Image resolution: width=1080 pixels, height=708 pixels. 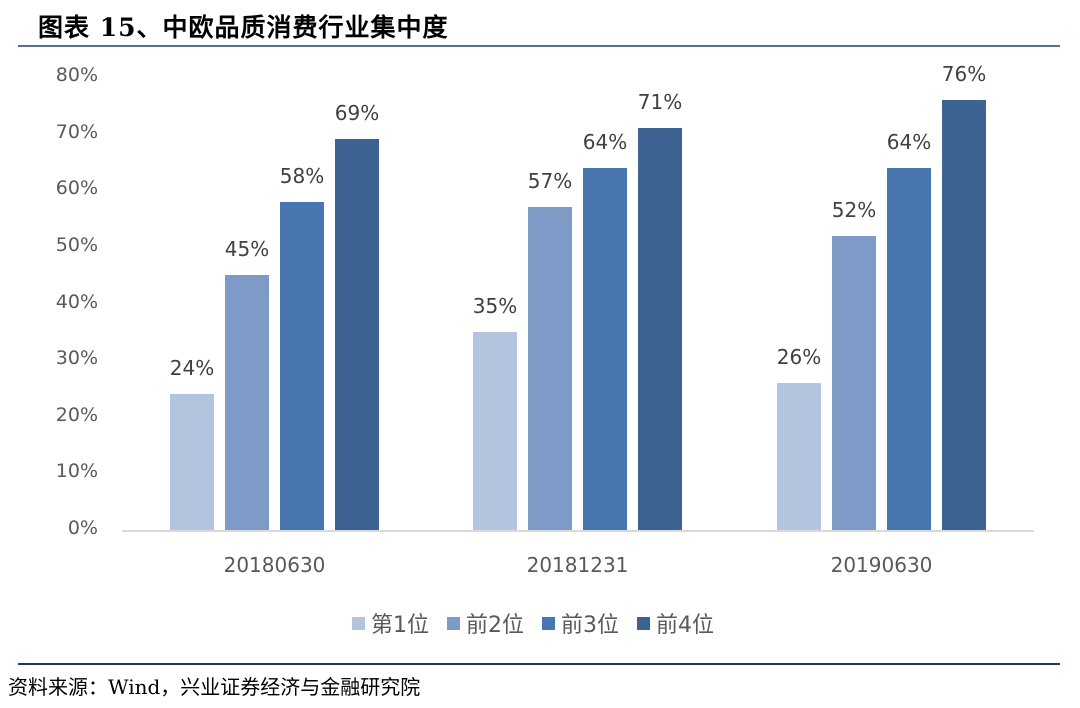 I want to click on legend-label: 前3位, so click(x=590, y=625).